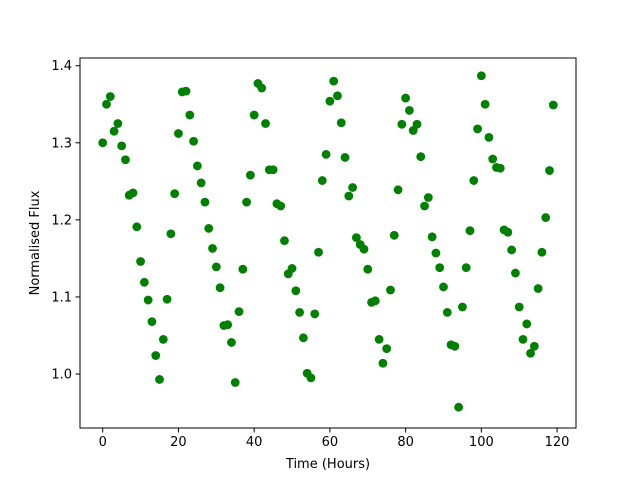 This screenshot has width=640, height=480. What do you see at coordinates (61, 143) in the screenshot?
I see `y-tick-label: 1.3` at bounding box center [61, 143].